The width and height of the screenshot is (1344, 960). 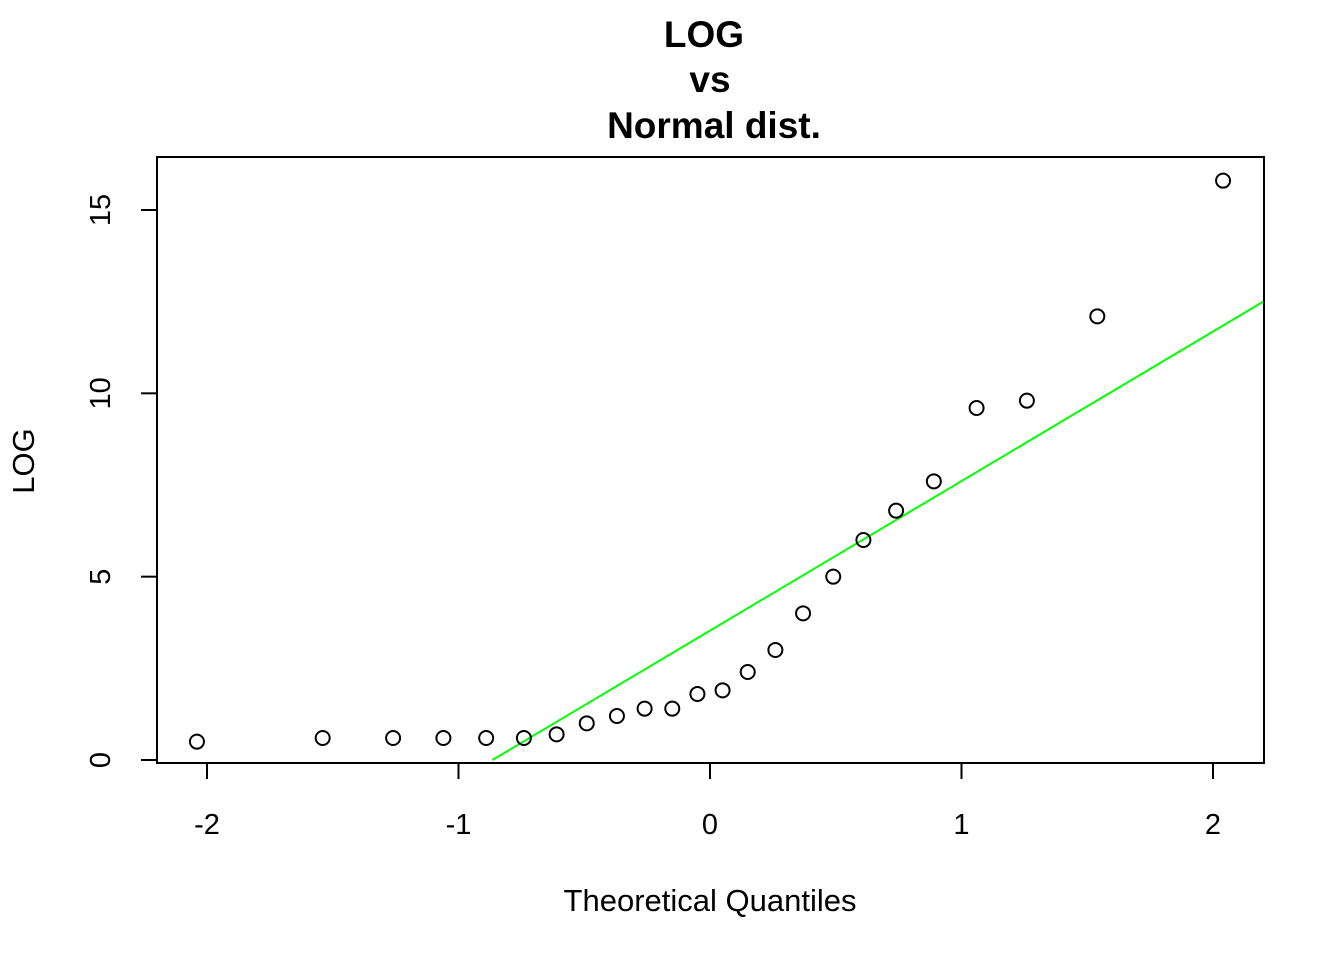 I want to click on x-tick-label: 2, so click(x=1213, y=825).